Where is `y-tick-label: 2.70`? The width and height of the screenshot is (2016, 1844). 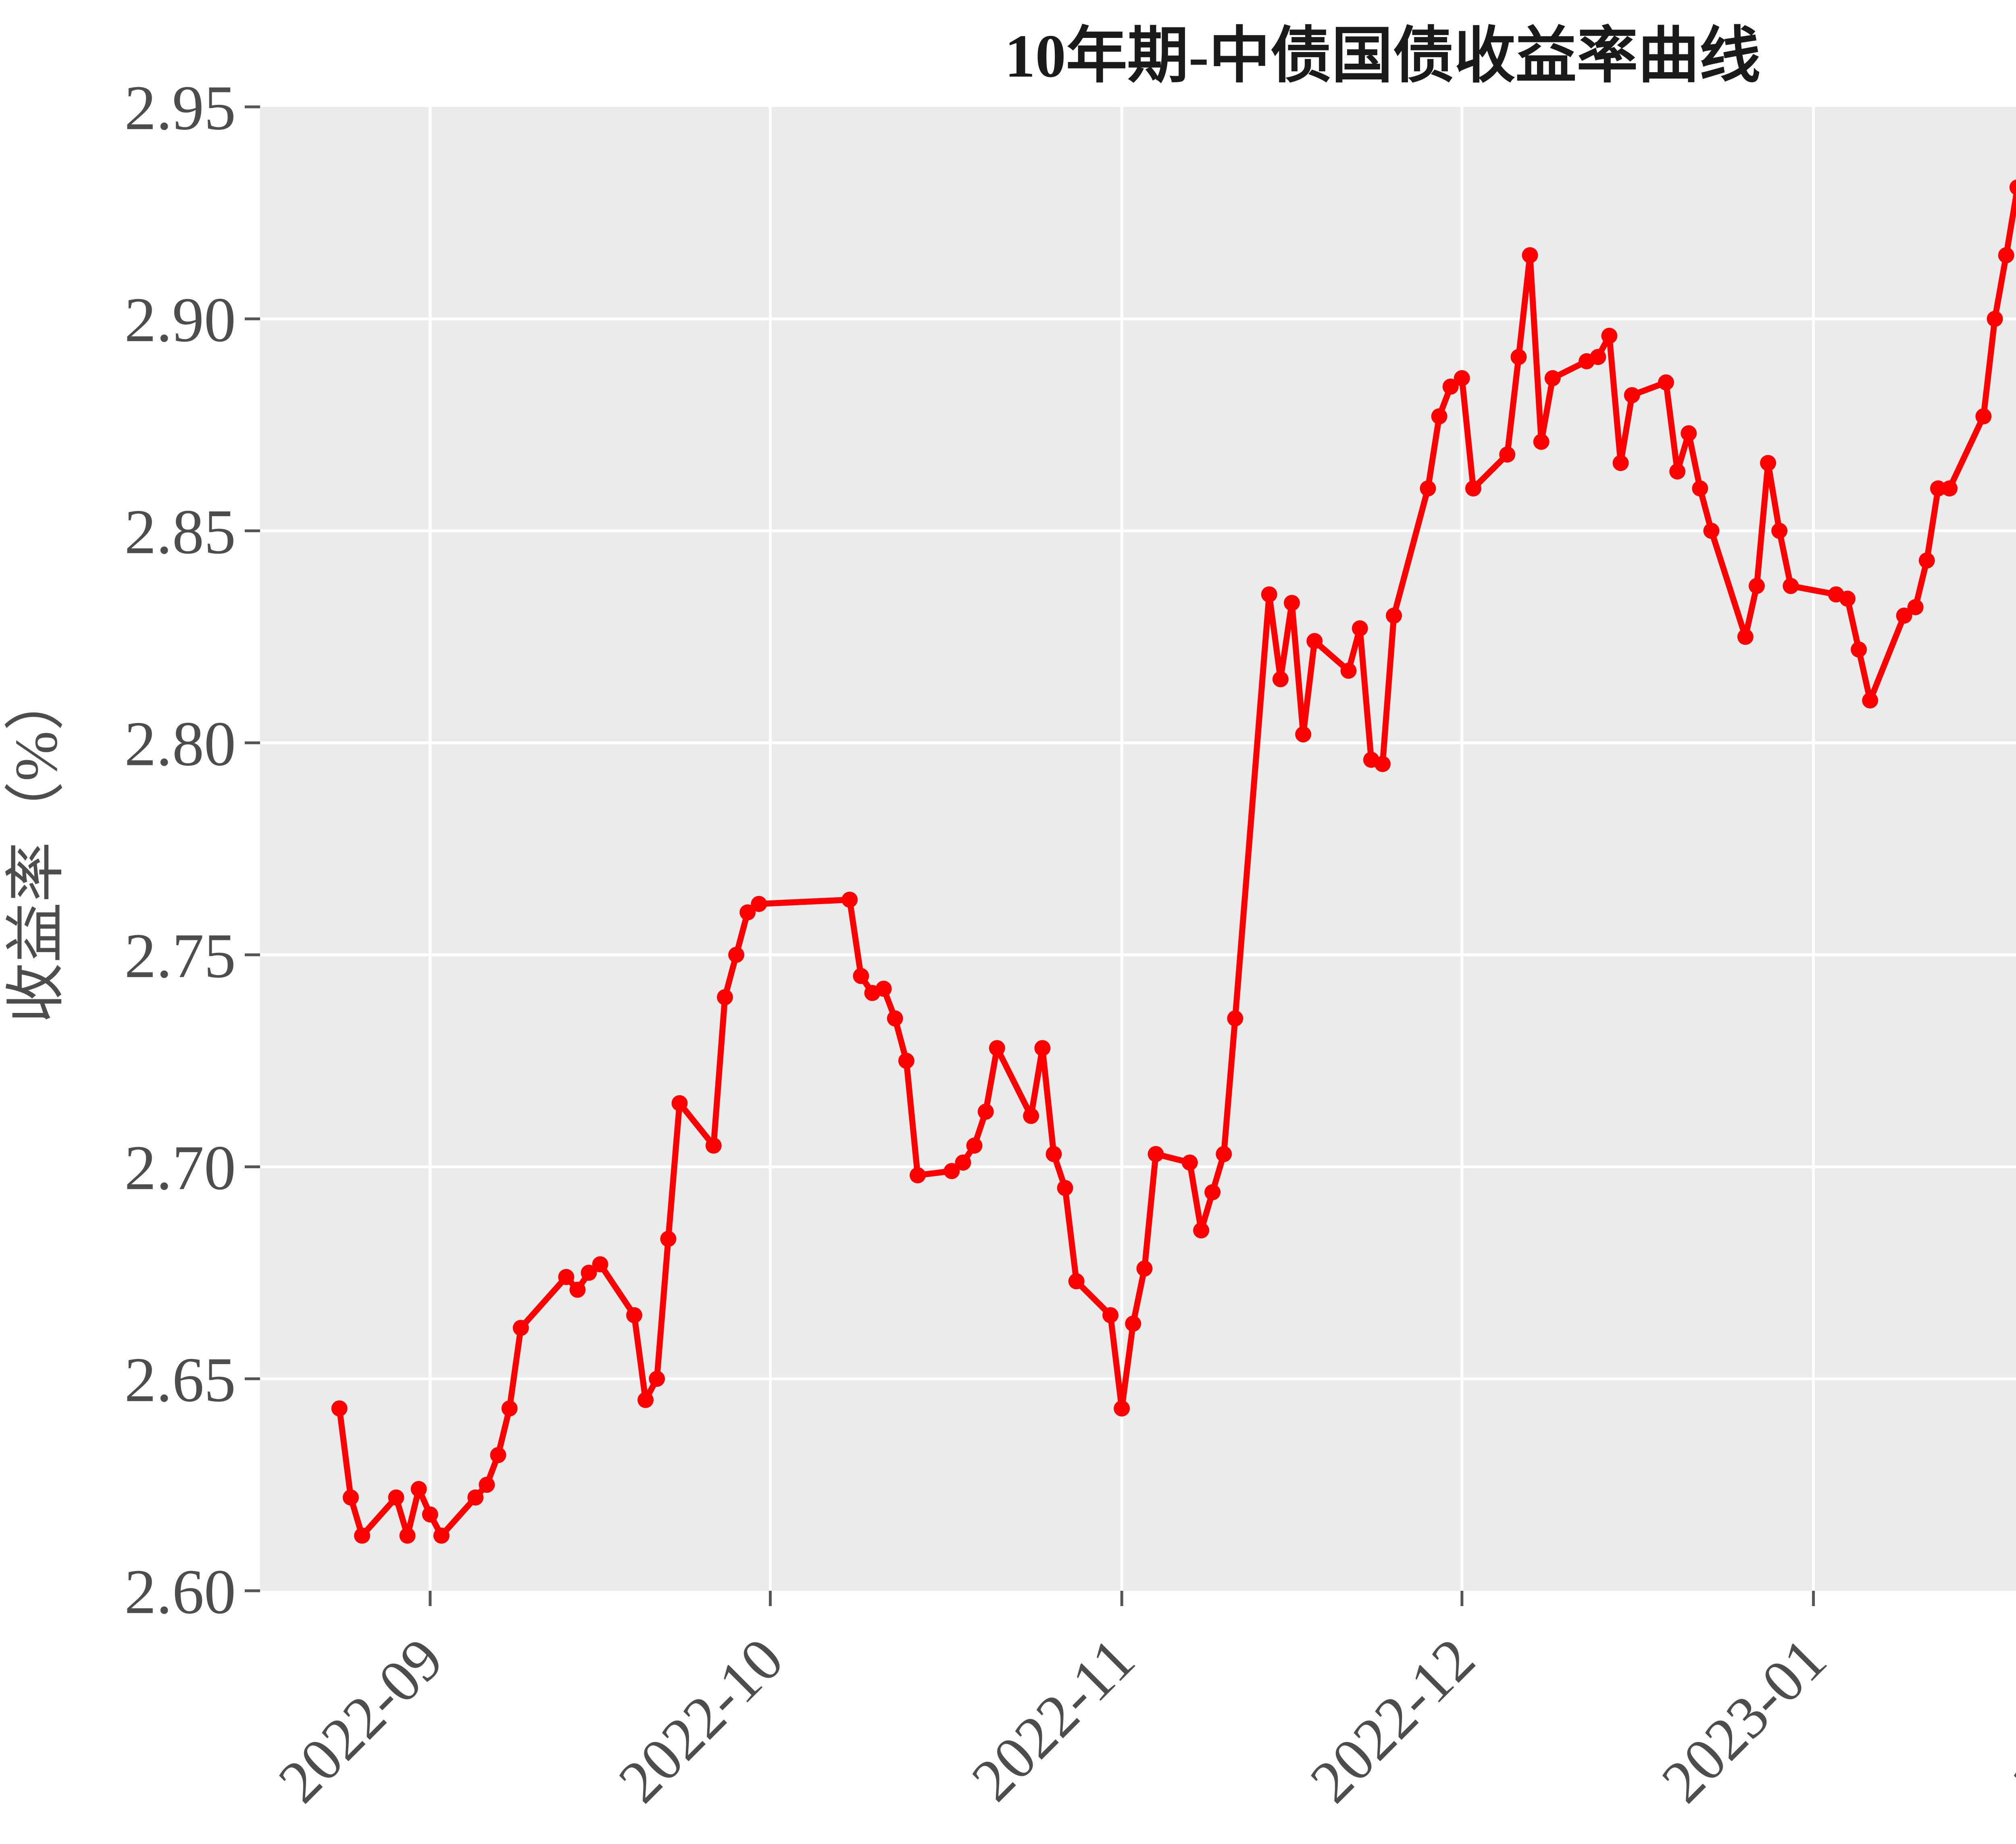
y-tick-label: 2.70 is located at coordinates (180, 1168).